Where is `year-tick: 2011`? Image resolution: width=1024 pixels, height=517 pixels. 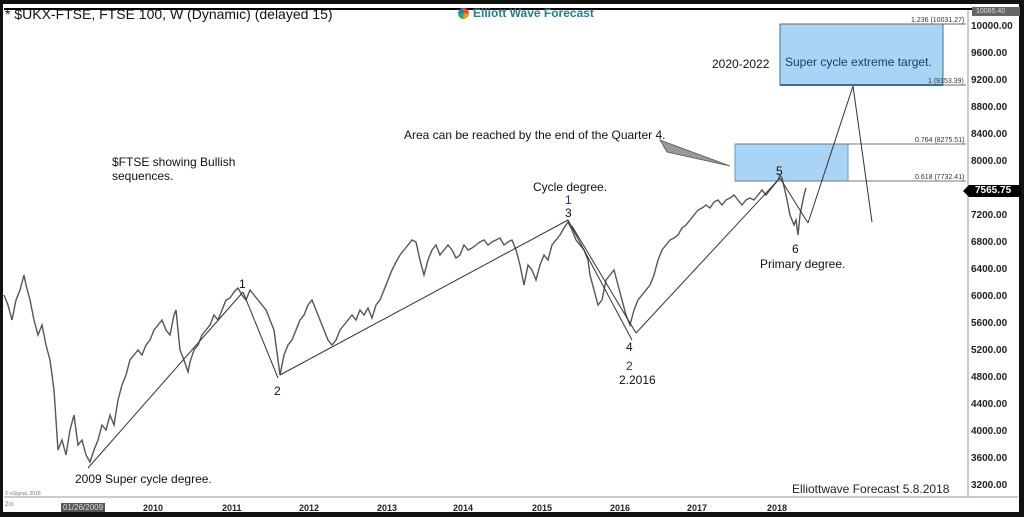 year-tick: 2011 is located at coordinates (232, 508).